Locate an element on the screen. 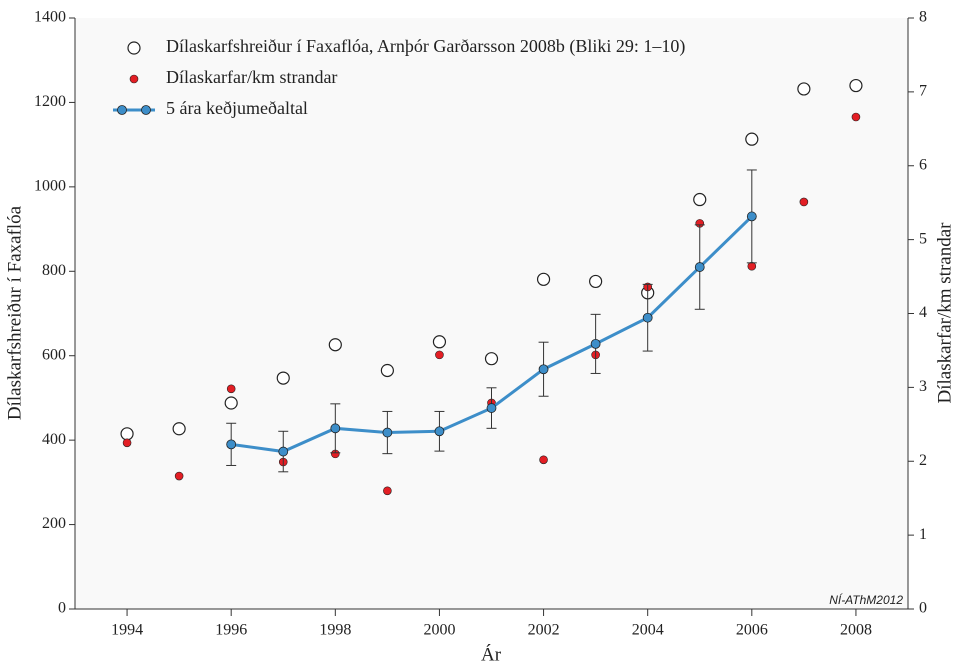 The width and height of the screenshot is (959, 668). x-tick-label: 2002 is located at coordinates (544, 630).